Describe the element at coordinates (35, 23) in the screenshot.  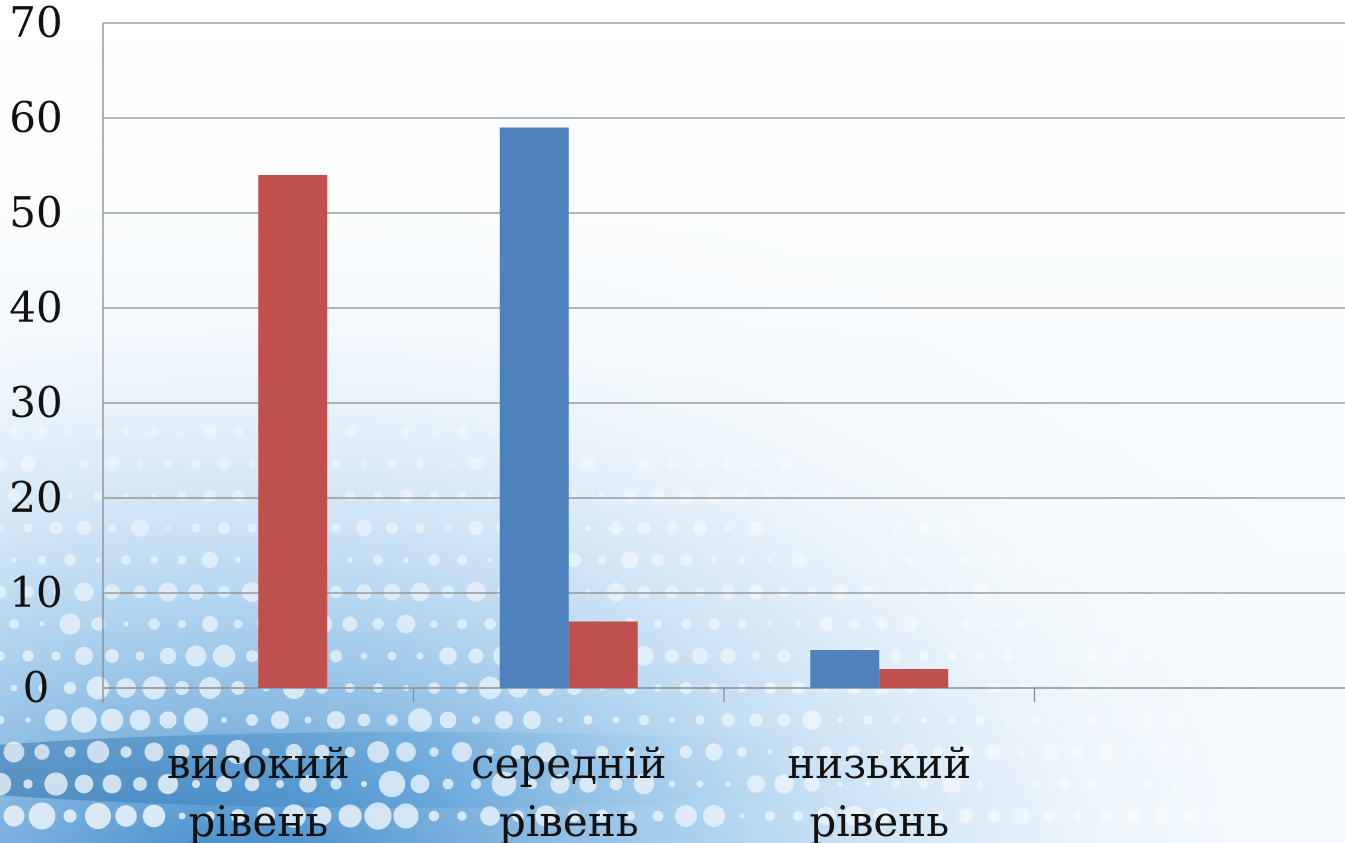
I see `y-tick-label: 70` at that location.